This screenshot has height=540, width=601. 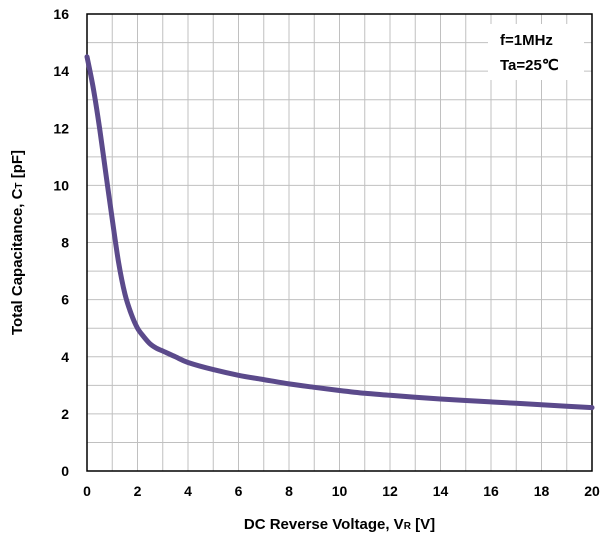 I want to click on frequency-annotation: f=1MHz, so click(x=526, y=40).